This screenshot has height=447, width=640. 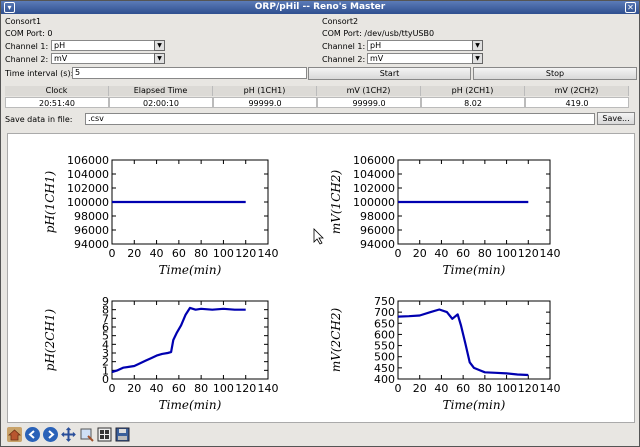 I want to click on save-figure-icon, so click(x=122, y=434).